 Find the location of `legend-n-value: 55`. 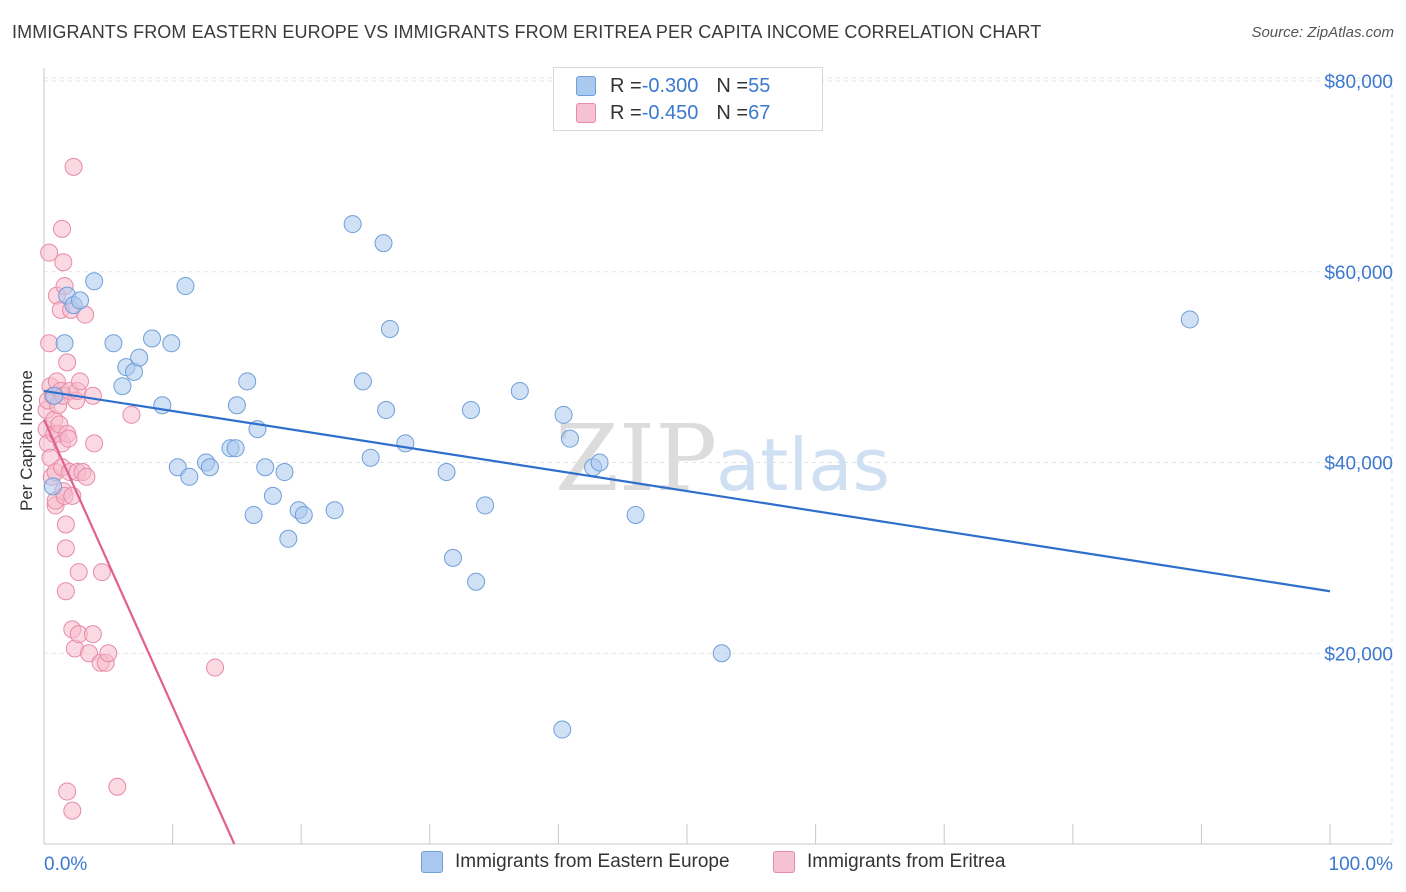

legend-n-value: 55 is located at coordinates (759, 85).